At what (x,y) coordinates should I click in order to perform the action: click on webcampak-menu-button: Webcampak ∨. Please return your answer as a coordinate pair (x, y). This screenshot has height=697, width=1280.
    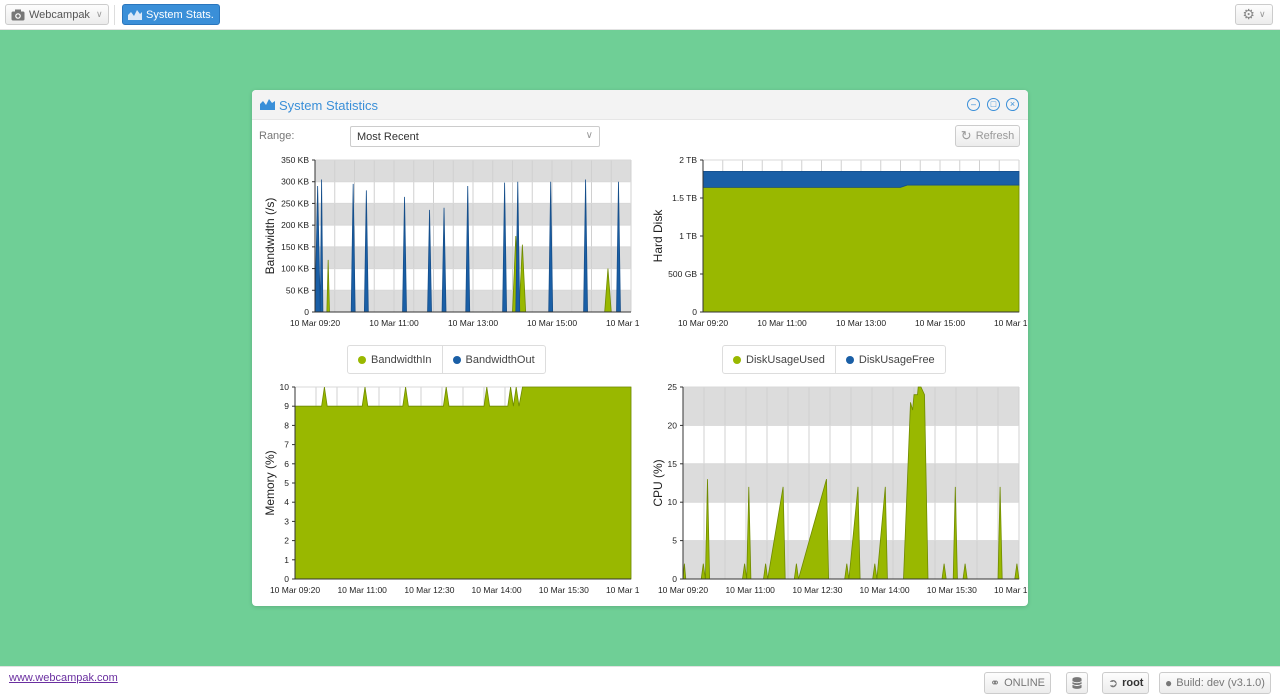
    Looking at the image, I should click on (57, 14).